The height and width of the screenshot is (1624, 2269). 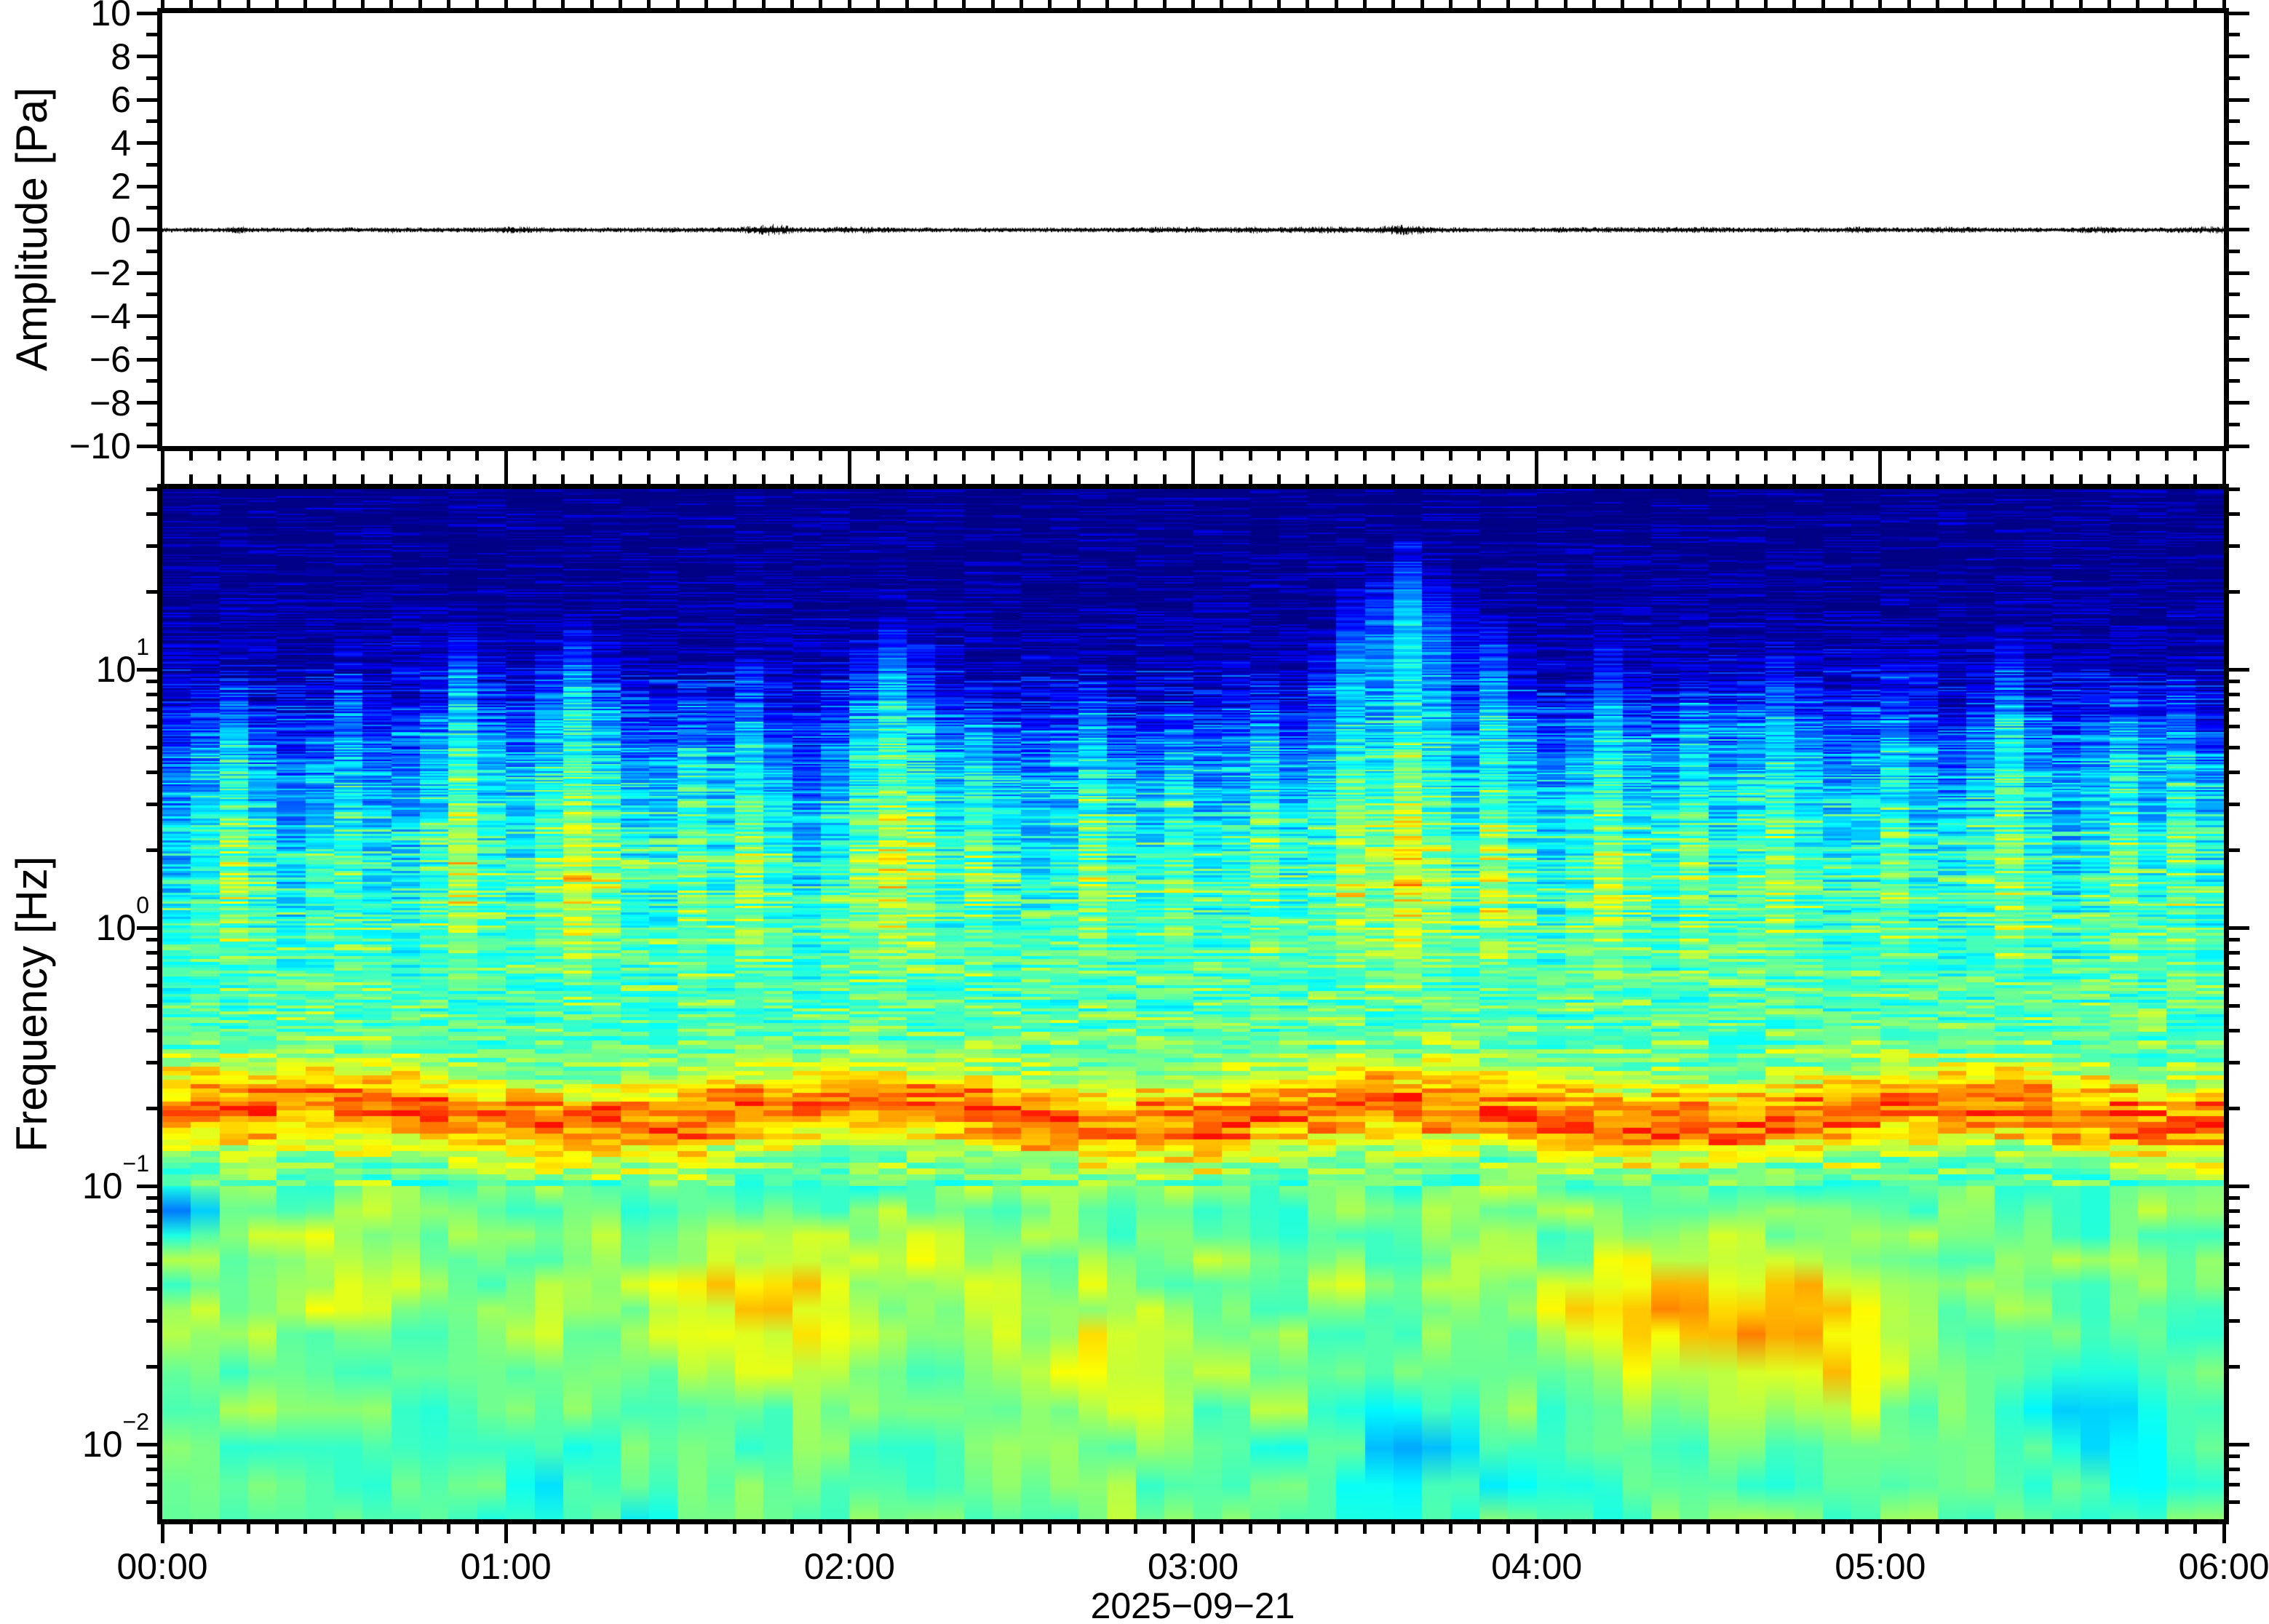 I want to click on amplitude-tick-label: 6, so click(x=121, y=99).